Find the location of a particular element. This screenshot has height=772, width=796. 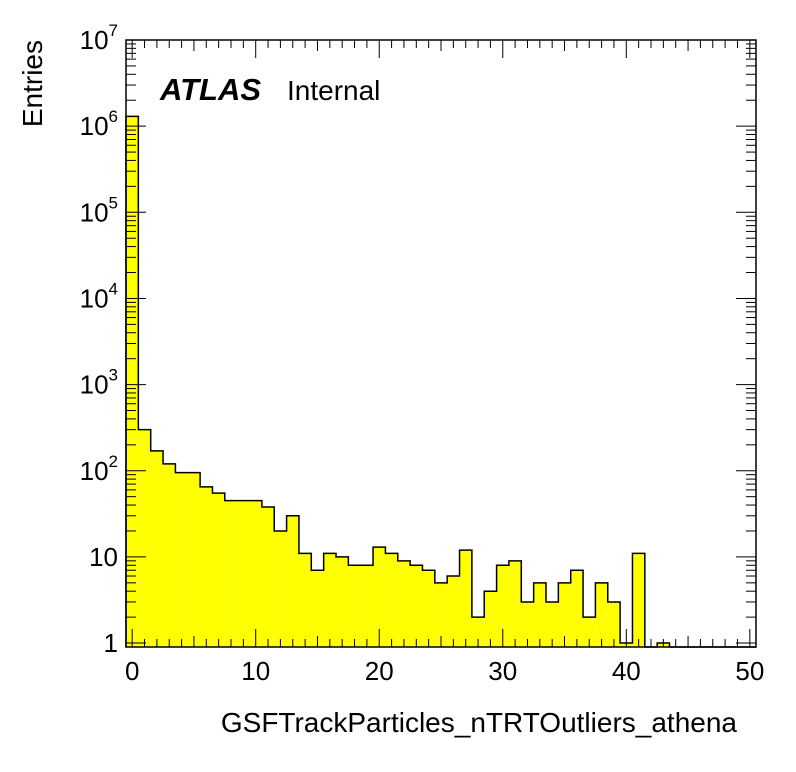

y-tick-label: 10³ is located at coordinates (99, 383).